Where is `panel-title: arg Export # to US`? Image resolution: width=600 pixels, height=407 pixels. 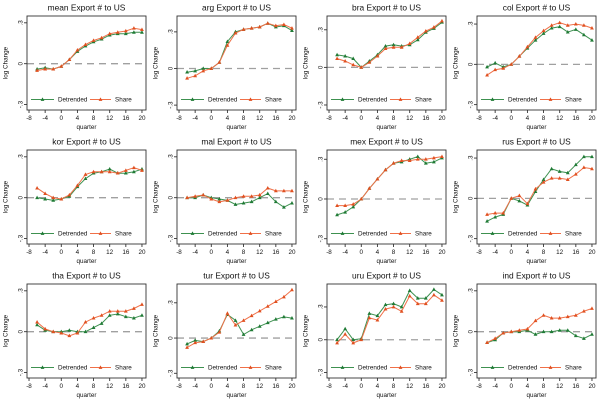 panel-title: arg Export # to US is located at coordinates (236, 8).